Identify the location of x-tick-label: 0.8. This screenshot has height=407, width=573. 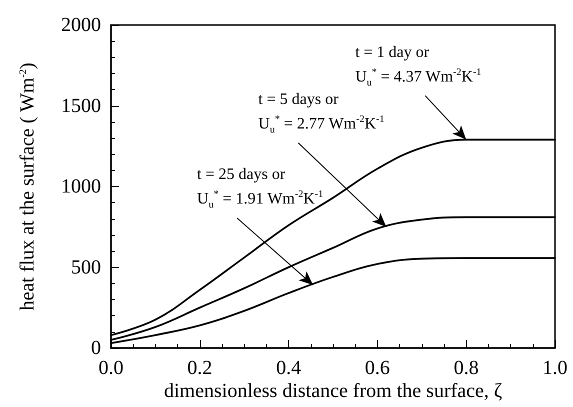
(466, 368).